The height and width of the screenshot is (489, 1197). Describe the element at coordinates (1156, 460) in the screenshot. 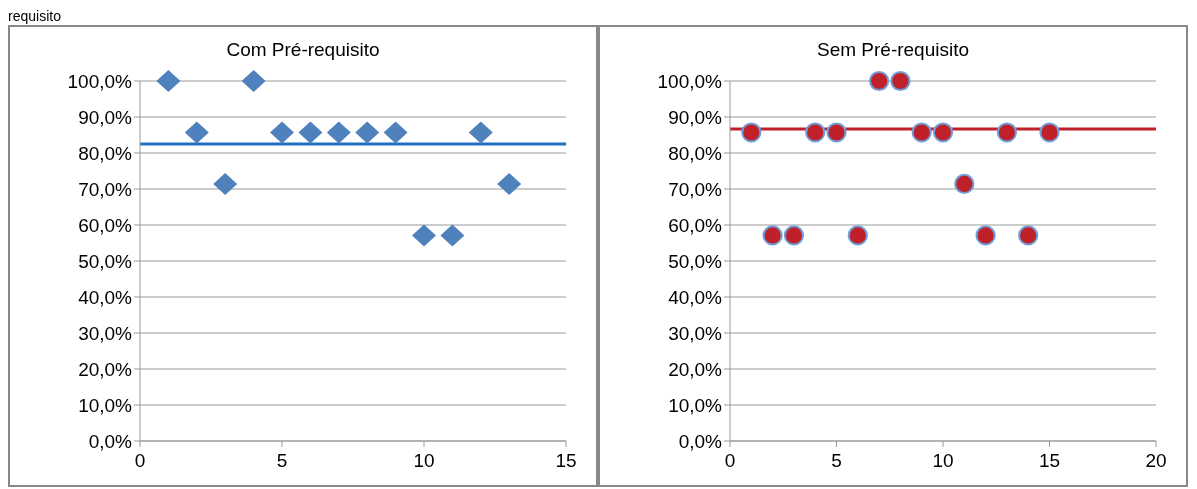

I see `x-tick-label: 20` at that location.